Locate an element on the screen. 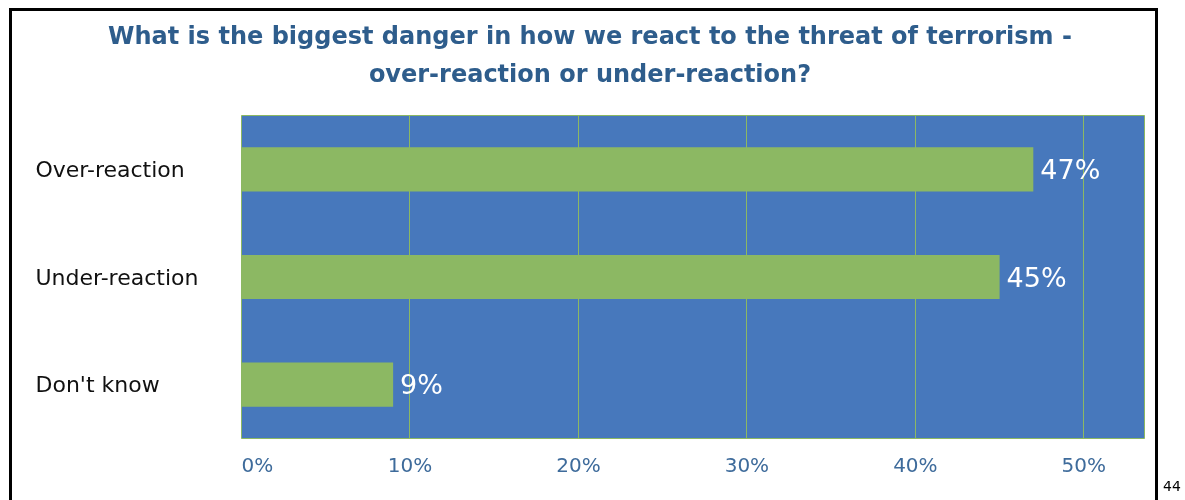 This screenshot has height=500, width=1185. text: 44 is located at coordinates (1172, 486).